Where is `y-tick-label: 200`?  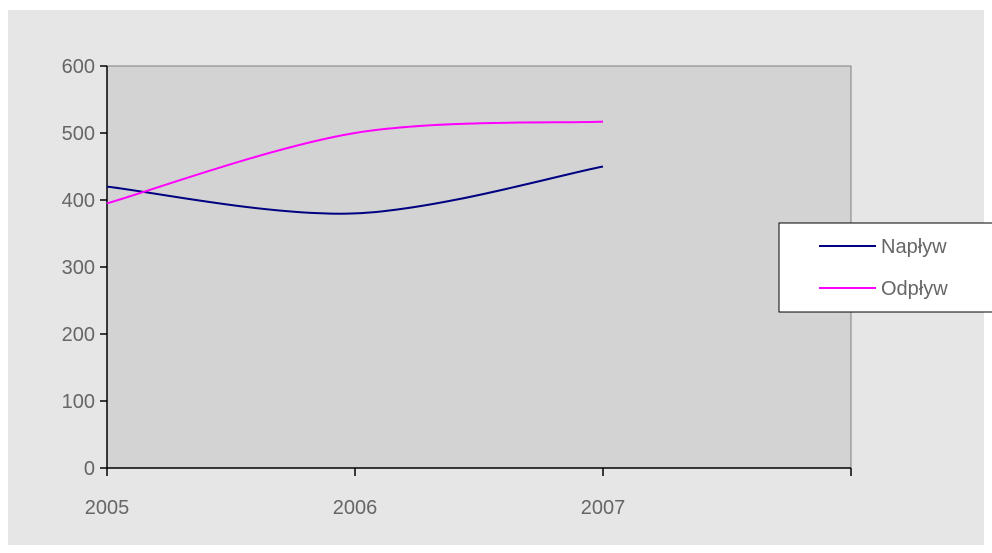 y-tick-label: 200 is located at coordinates (78, 335).